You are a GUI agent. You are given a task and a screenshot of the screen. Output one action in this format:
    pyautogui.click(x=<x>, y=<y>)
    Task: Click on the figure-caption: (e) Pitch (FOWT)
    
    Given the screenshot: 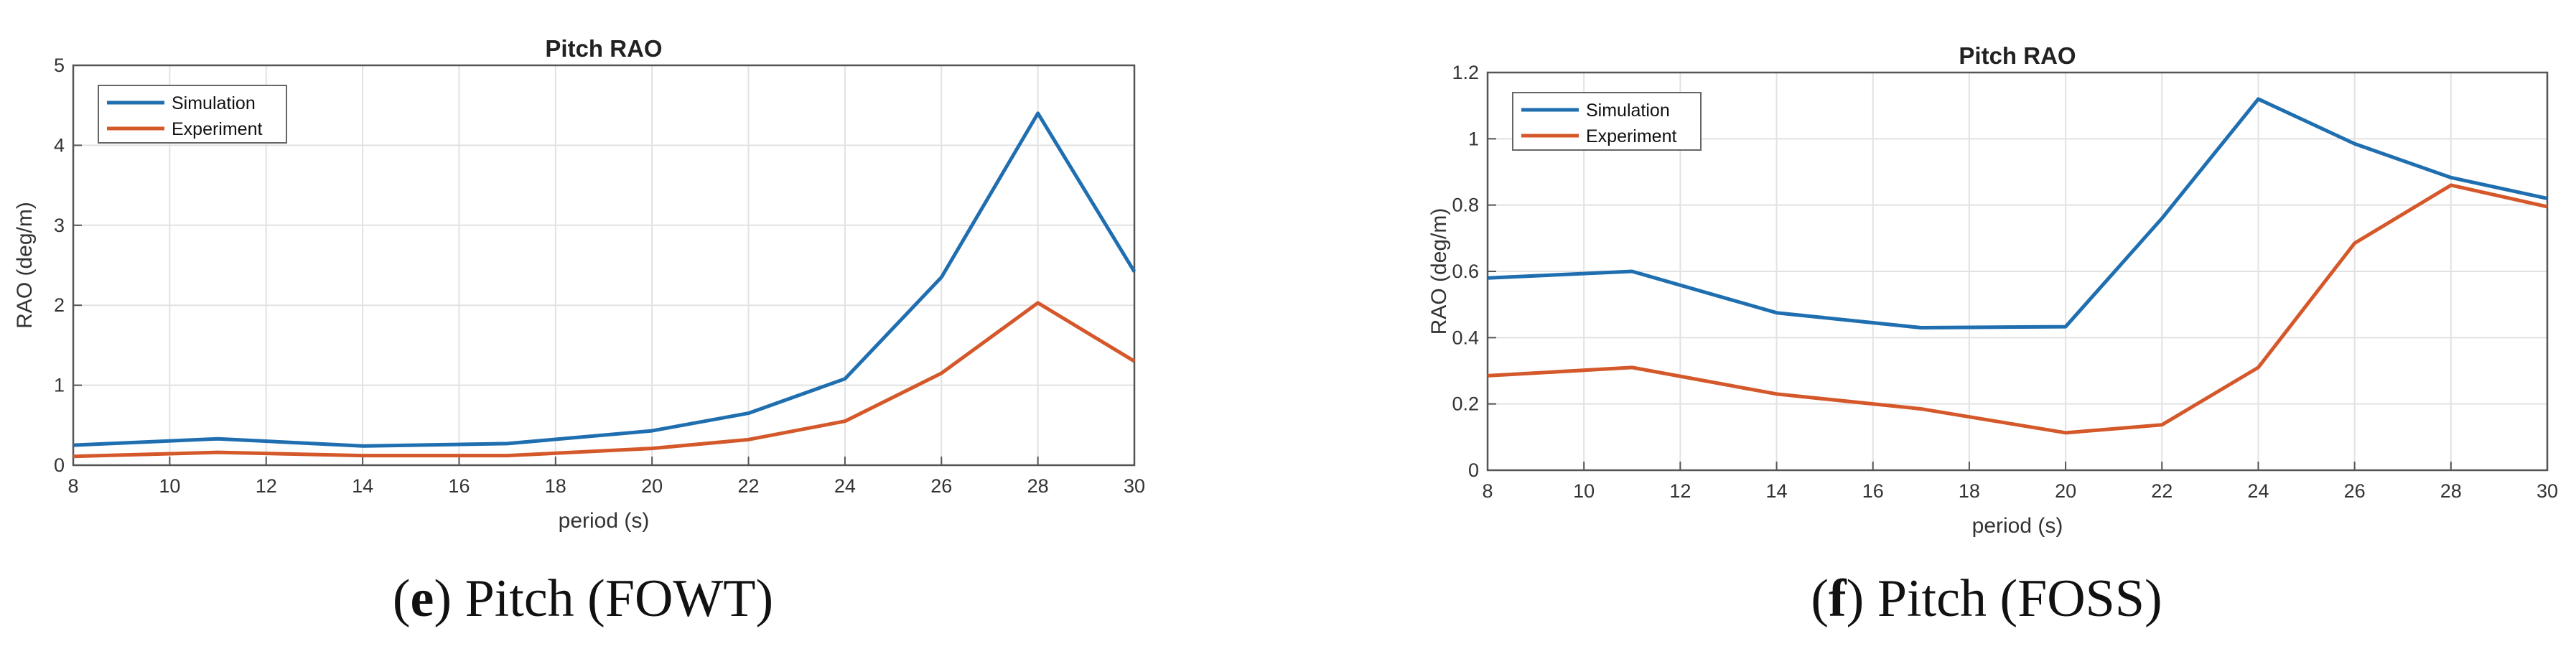 What is the action you would take?
    pyautogui.click(x=583, y=598)
    